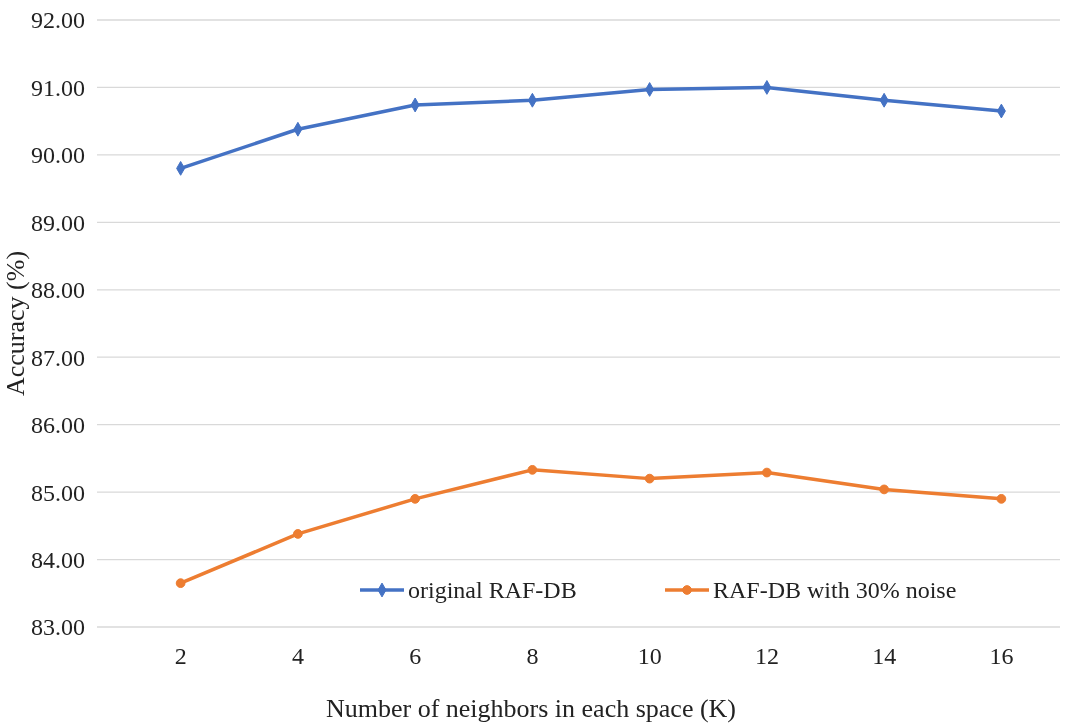 This screenshot has height=727, width=1065. I want to click on x-tick-label: 4, so click(297, 656).